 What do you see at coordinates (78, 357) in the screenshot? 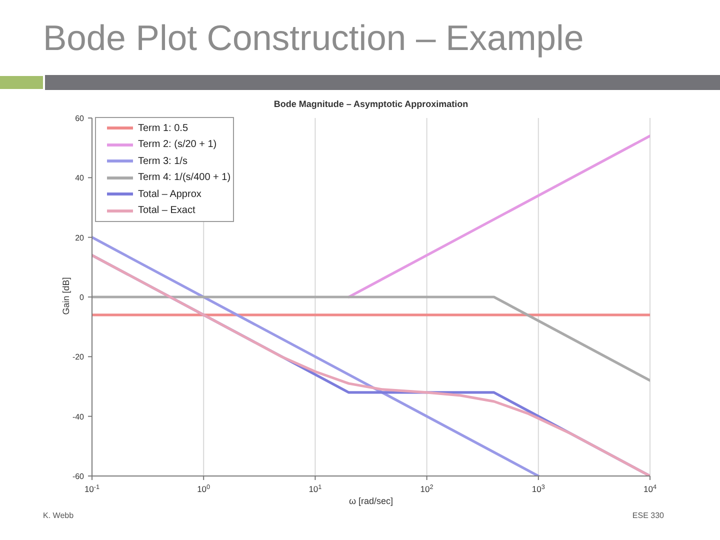
I see `y-tick-label: -20` at bounding box center [78, 357].